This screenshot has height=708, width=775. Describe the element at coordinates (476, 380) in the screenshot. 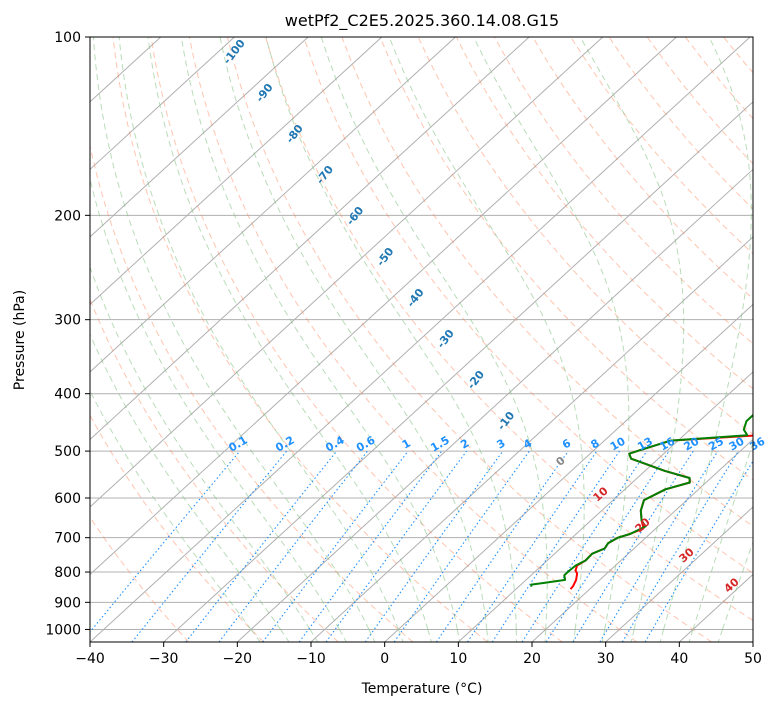

I see `isotherm-label: -20` at that location.